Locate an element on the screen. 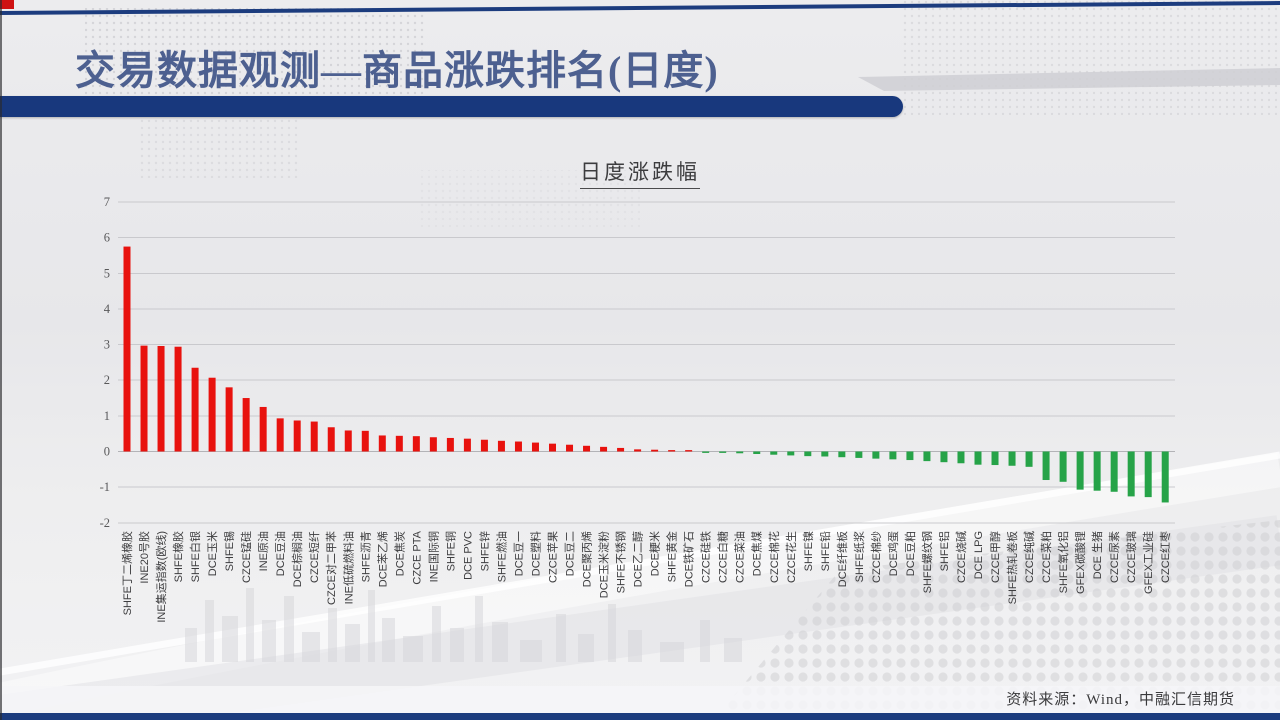 This screenshot has height=720, width=1280. y-tick-label: -2 is located at coordinates (105, 523).